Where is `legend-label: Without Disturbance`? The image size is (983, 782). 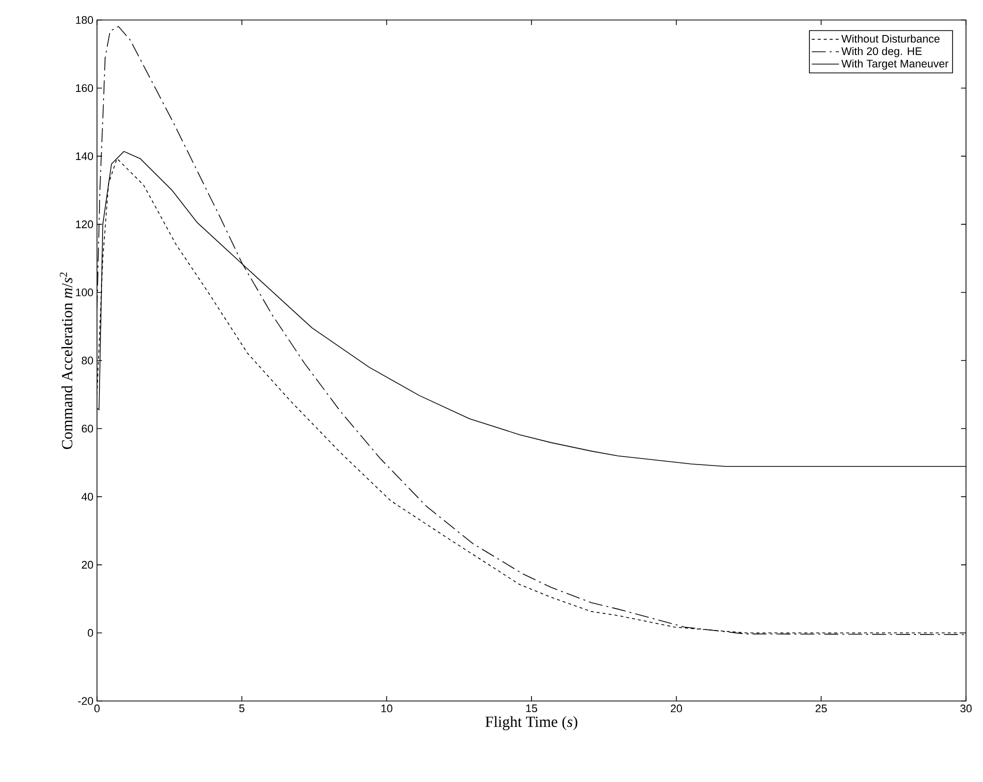
legend-label: Without Disturbance is located at coordinates (890, 38).